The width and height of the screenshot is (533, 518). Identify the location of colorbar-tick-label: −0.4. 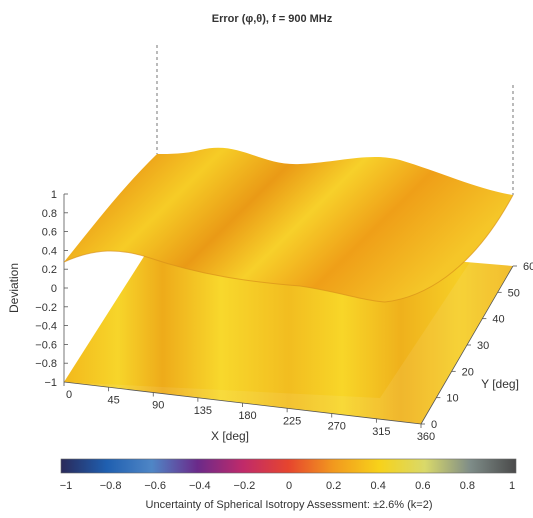
(200, 486).